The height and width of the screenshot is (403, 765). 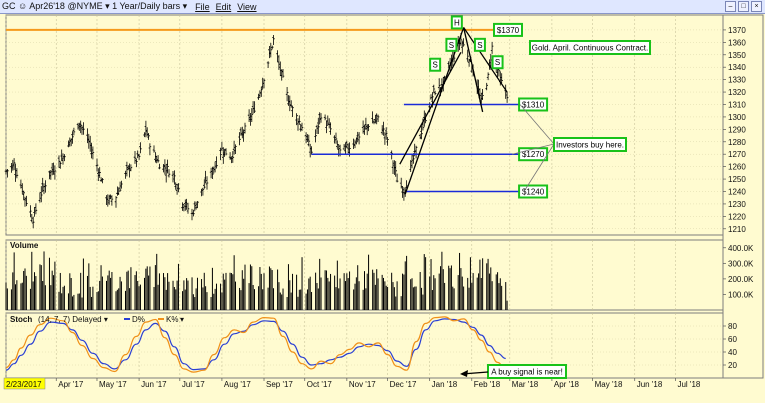 What do you see at coordinates (527, 371) in the screenshot?
I see `buy-signal-note: A buy signal is near!` at bounding box center [527, 371].